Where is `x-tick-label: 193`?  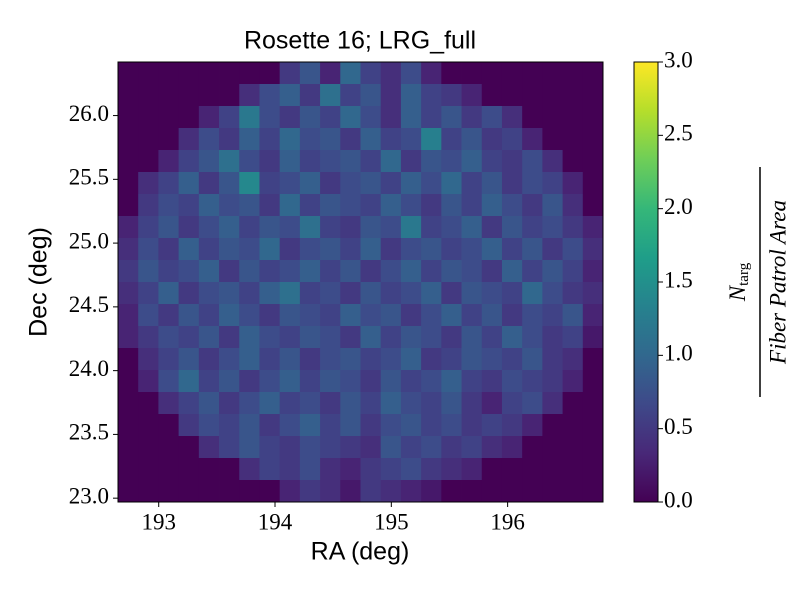 x-tick-label: 193 is located at coordinates (158, 521).